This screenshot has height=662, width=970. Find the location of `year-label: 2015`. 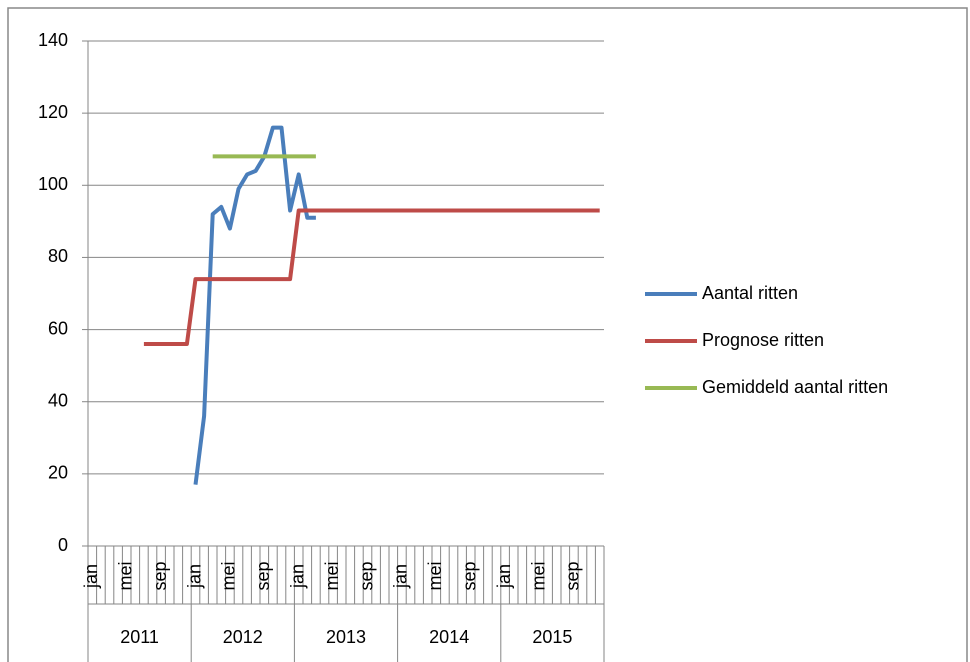

year-label: 2015 is located at coordinates (552, 637).